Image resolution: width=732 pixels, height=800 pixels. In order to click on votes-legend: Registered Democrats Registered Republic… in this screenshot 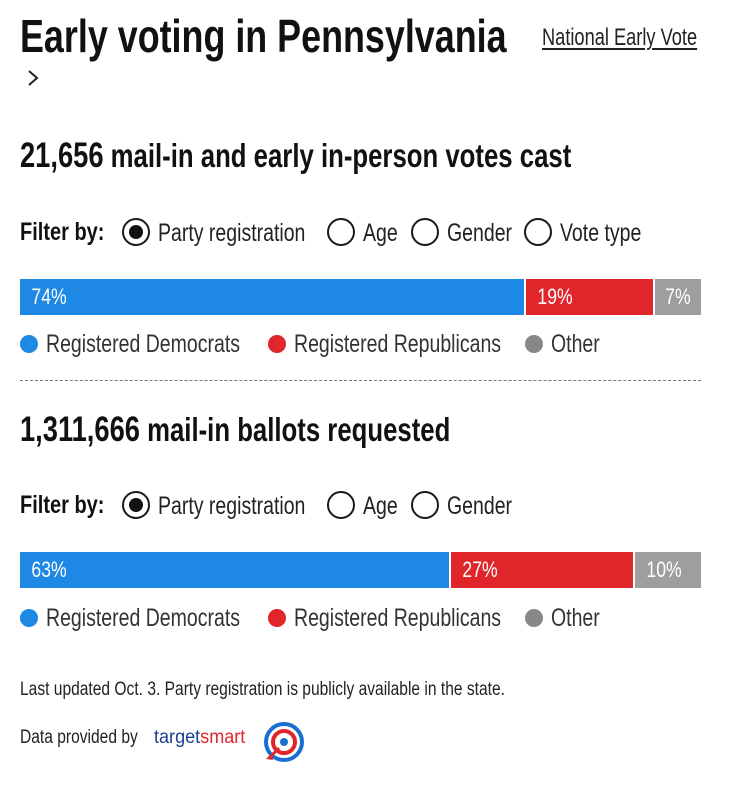, I will do `click(370, 344)`.